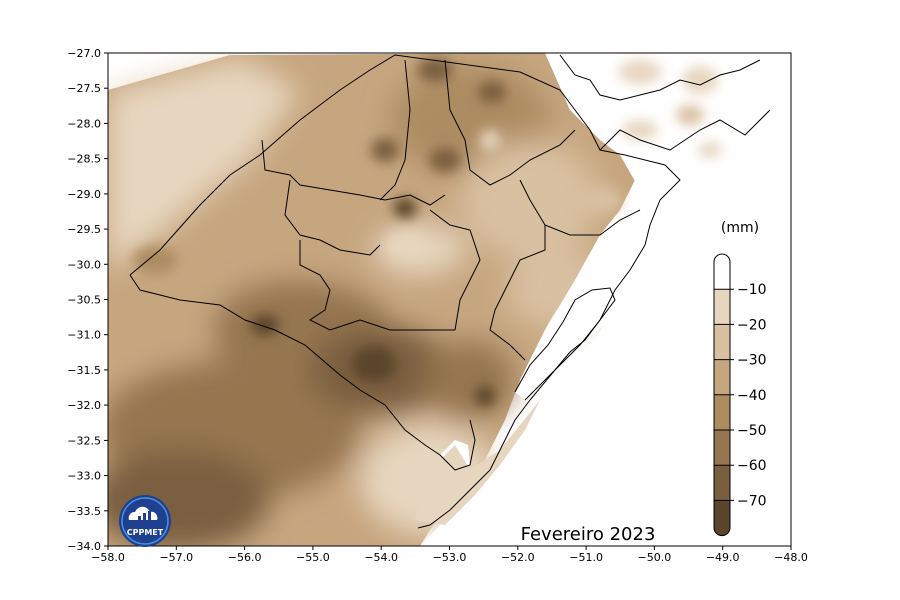 The image size is (900, 600). I want to click on colorbar-tick-label: −30, so click(752, 361).